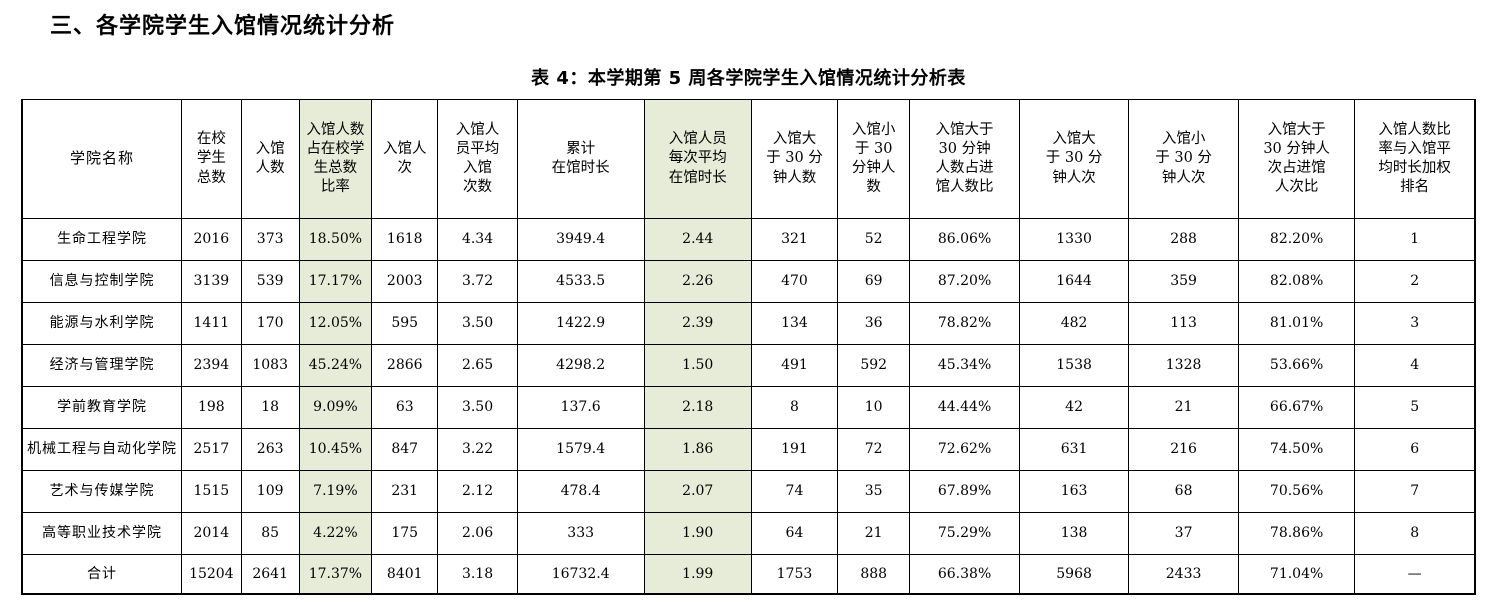 Image resolution: width=1497 pixels, height=605 pixels. I want to click on column-header-9: 入馆小于 30 分钟人数, so click(874, 159).